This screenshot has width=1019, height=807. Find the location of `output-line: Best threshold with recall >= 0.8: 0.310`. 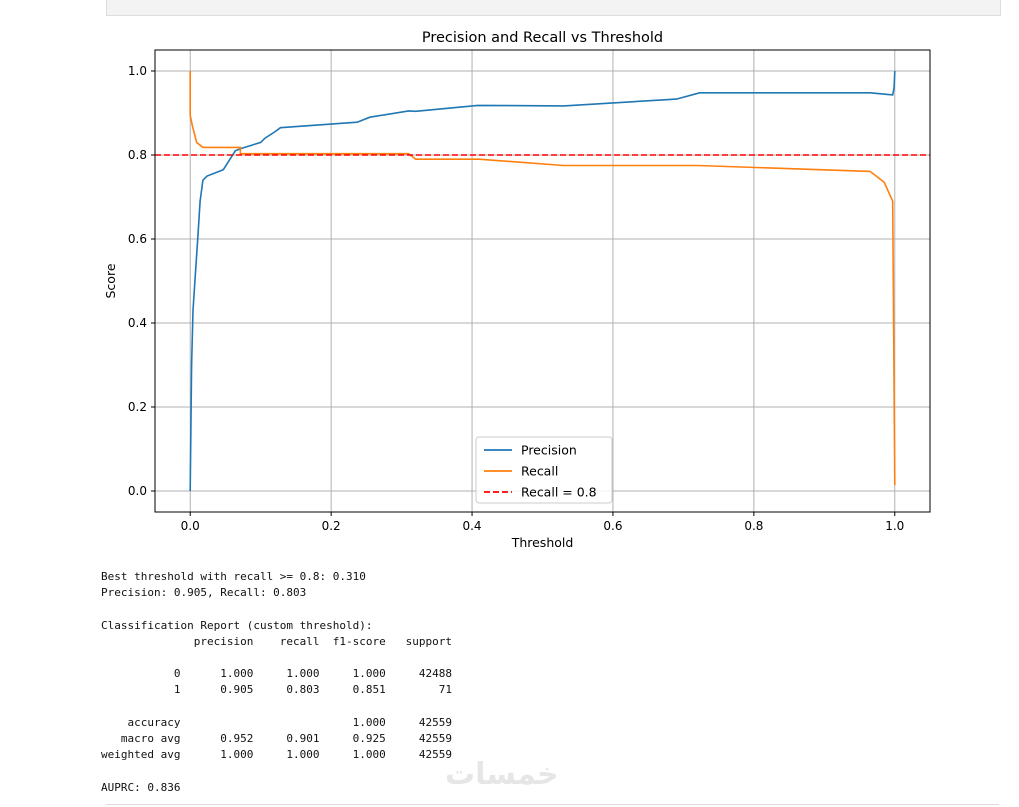

output-line: Best threshold with recall >= 0.8: 0.310 is located at coordinates (233, 576).